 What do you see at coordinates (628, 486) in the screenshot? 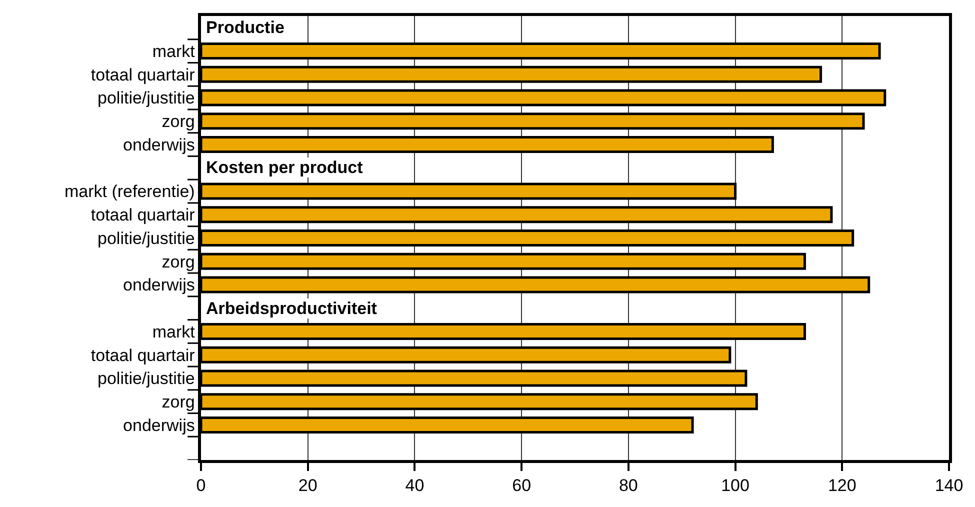
I see `x-tick-label: 80` at bounding box center [628, 486].